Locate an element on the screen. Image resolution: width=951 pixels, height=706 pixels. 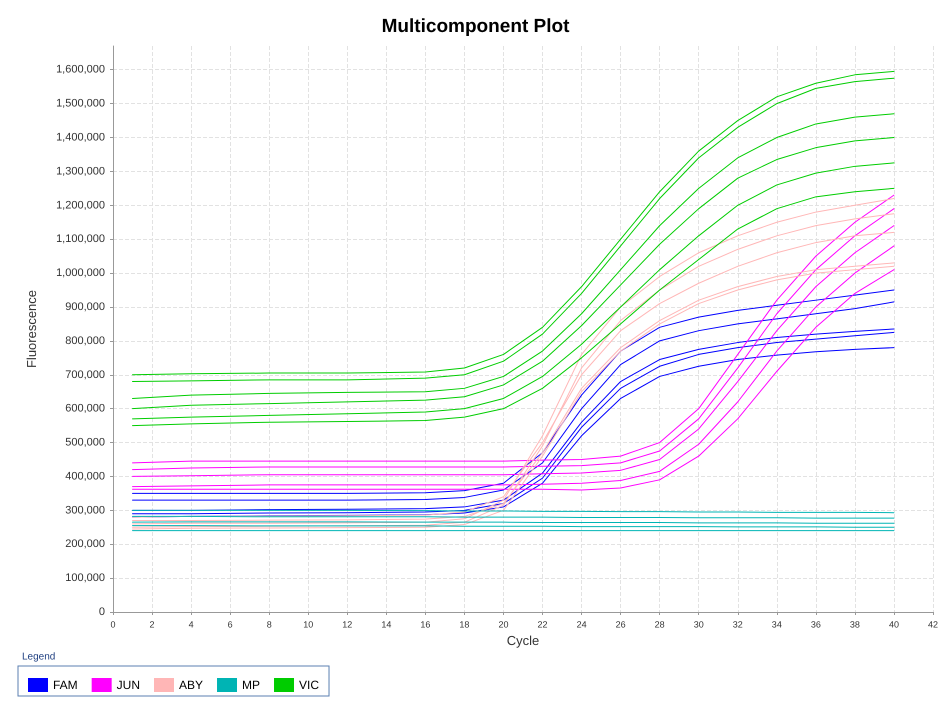
x-tick-label: 30 is located at coordinates (699, 625).